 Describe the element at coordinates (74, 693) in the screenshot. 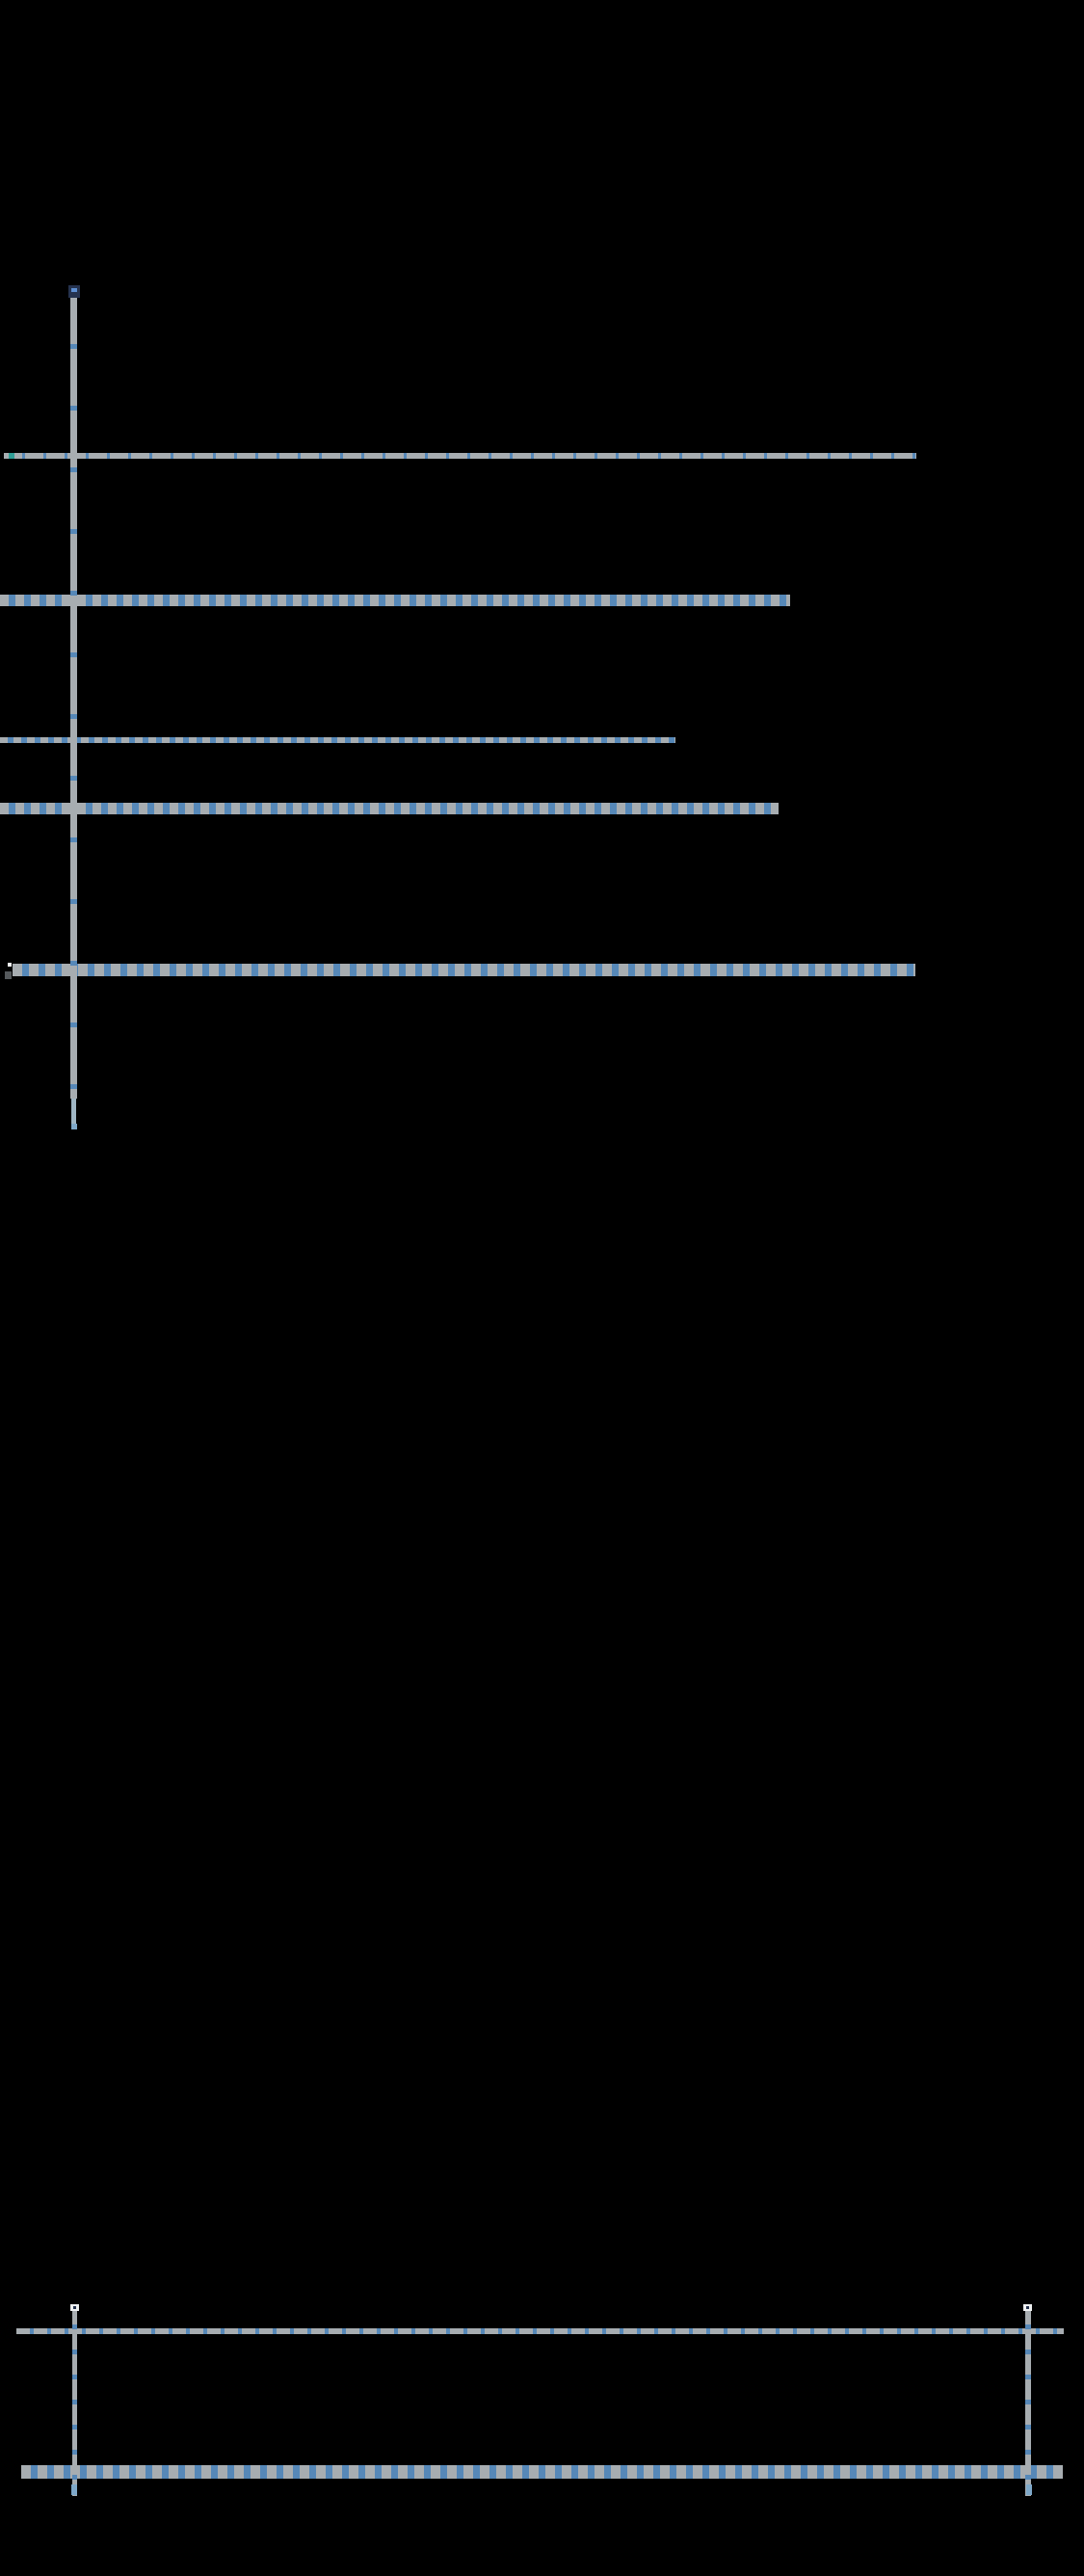

I see `left-vertical-rule` at that location.